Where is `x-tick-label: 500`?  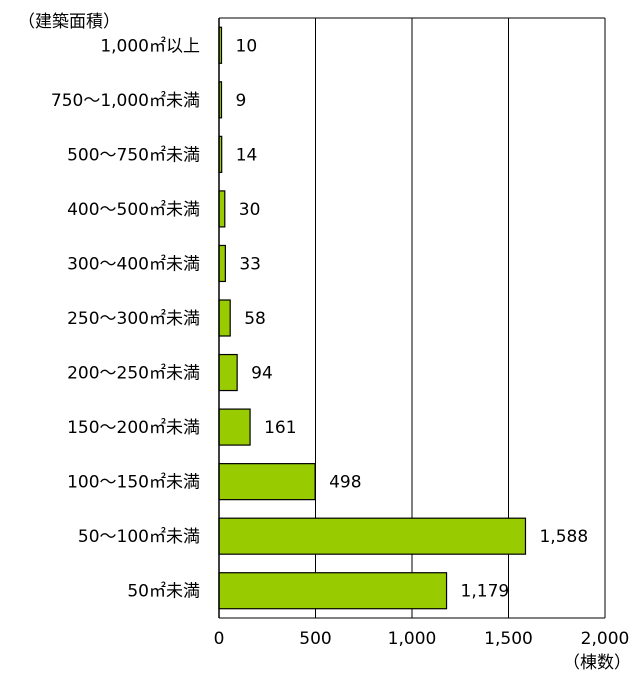 x-tick-label: 500 is located at coordinates (315, 639).